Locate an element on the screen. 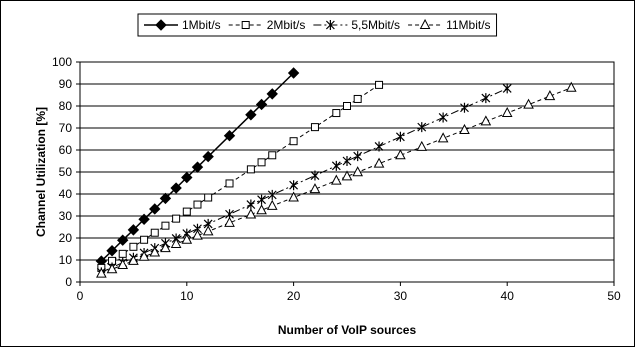 The image size is (635, 347). legend: 1Mbit/s 2Mbit/s 5,5Mbit/s 11Mbit/s is located at coordinates (317, 25).